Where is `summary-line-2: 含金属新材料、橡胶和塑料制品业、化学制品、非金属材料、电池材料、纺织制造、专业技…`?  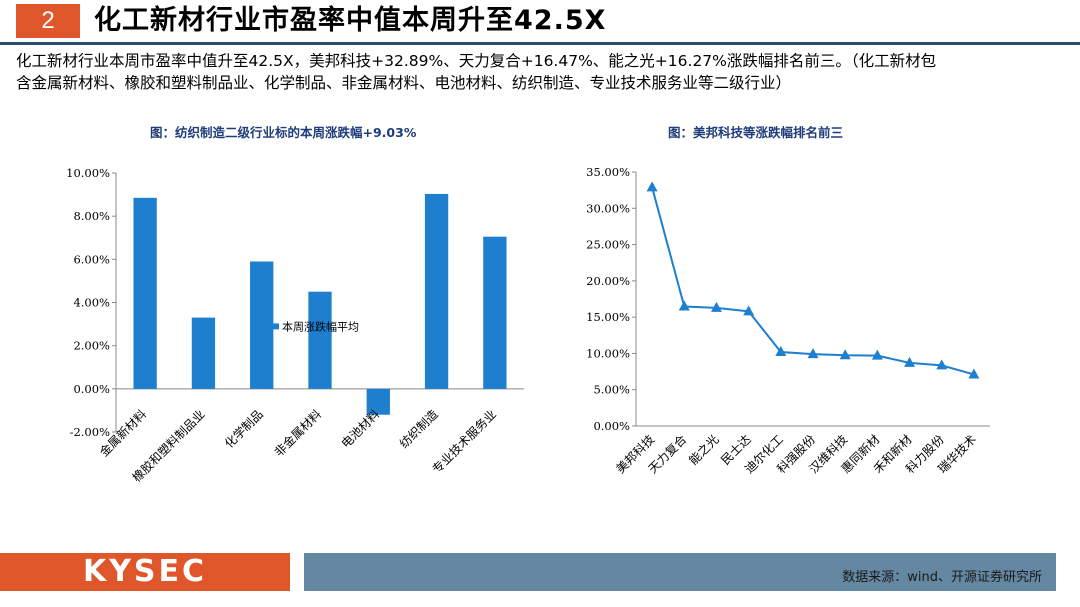 summary-line-2: 含金属新材料、橡胶和塑料制品业、化学制品、非金属材料、电池材料、纺织制造、专业技… is located at coordinates (404, 83).